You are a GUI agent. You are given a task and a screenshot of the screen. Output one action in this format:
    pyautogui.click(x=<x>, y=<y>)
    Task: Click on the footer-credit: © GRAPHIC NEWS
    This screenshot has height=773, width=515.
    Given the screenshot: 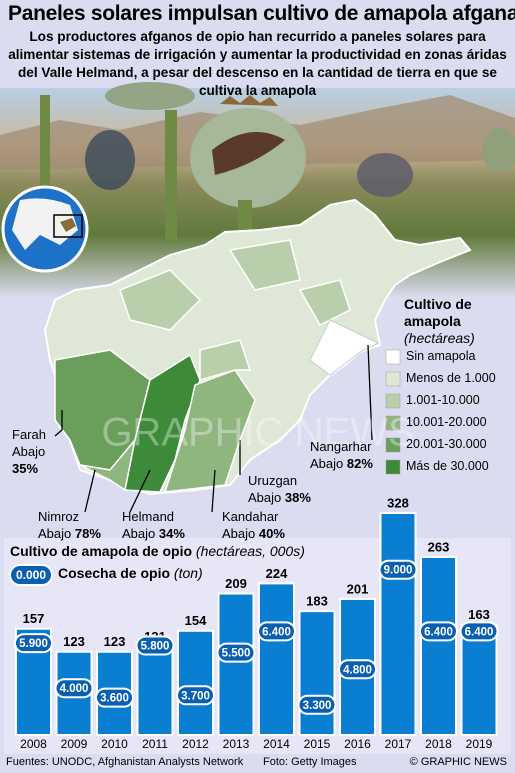 What is the action you would take?
    pyautogui.click(x=458, y=762)
    